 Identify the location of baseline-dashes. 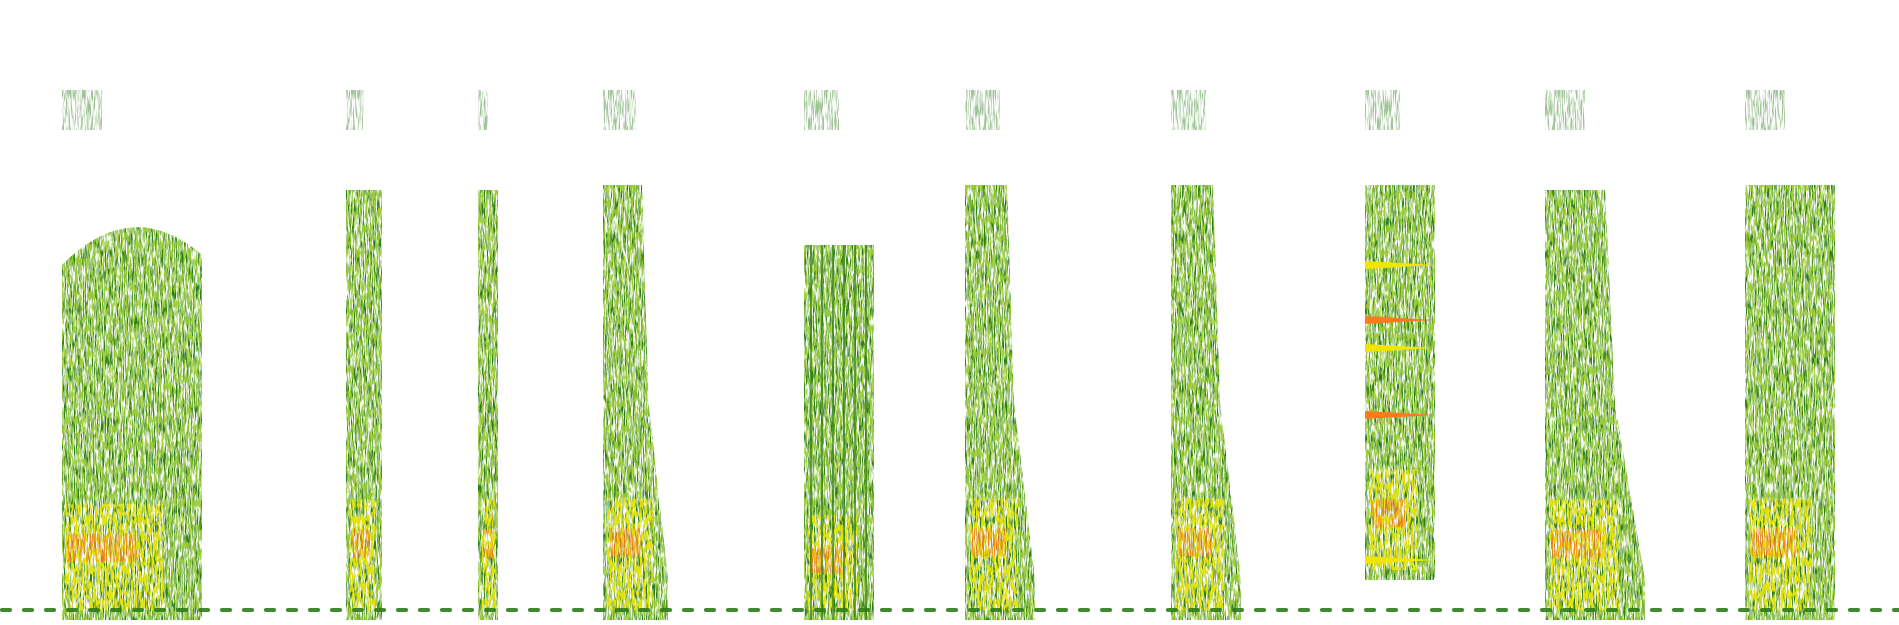
(949, 610).